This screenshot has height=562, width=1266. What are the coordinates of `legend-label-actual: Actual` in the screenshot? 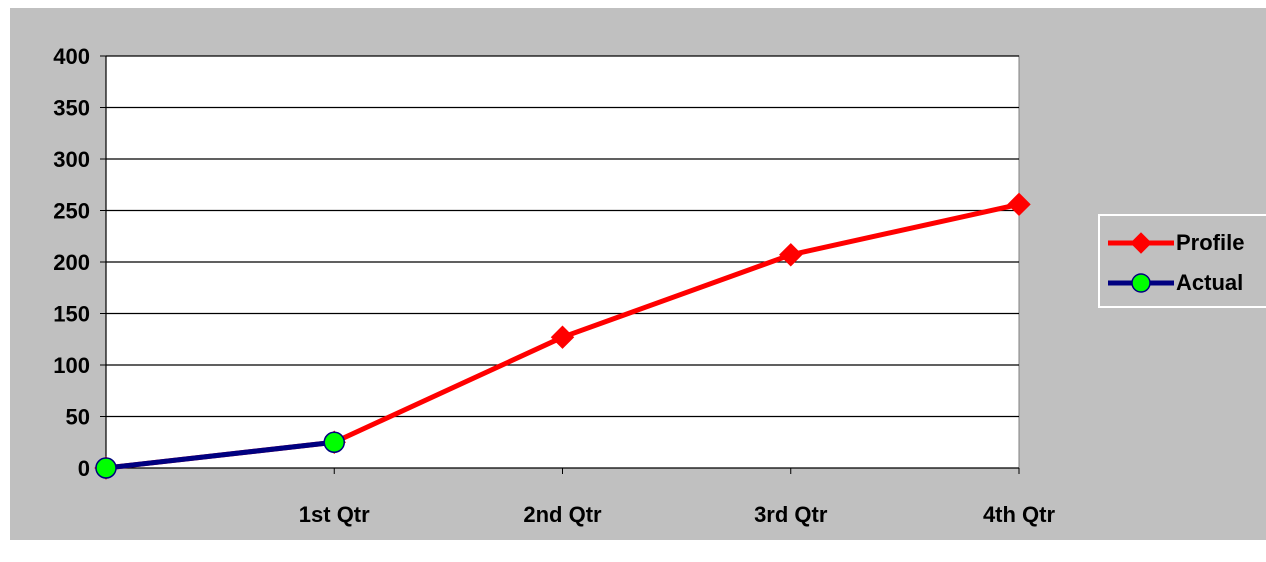 It's located at (1210, 282).